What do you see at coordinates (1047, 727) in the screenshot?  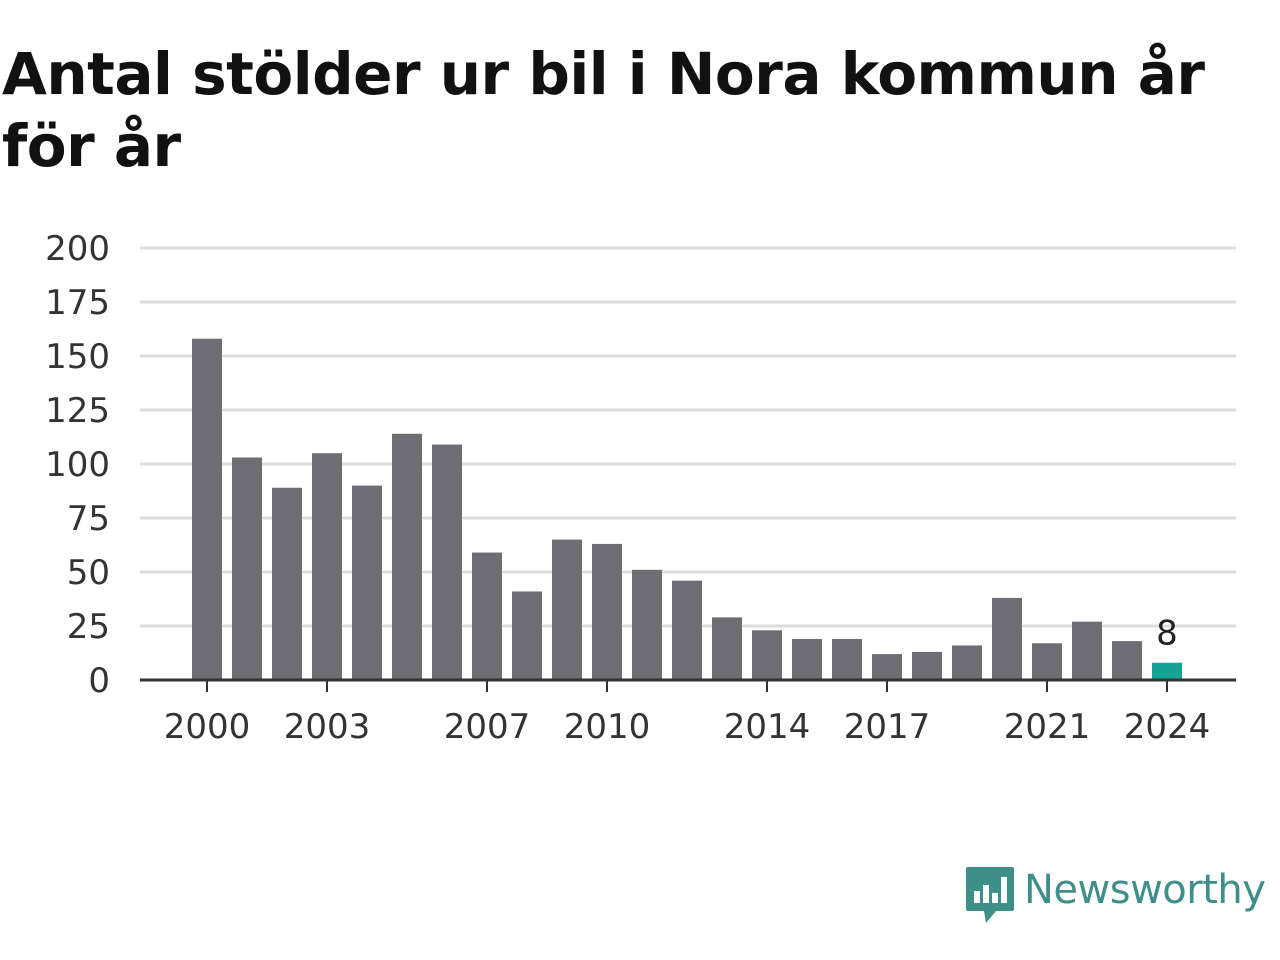 I see `x-tick-label: 2021` at bounding box center [1047, 727].